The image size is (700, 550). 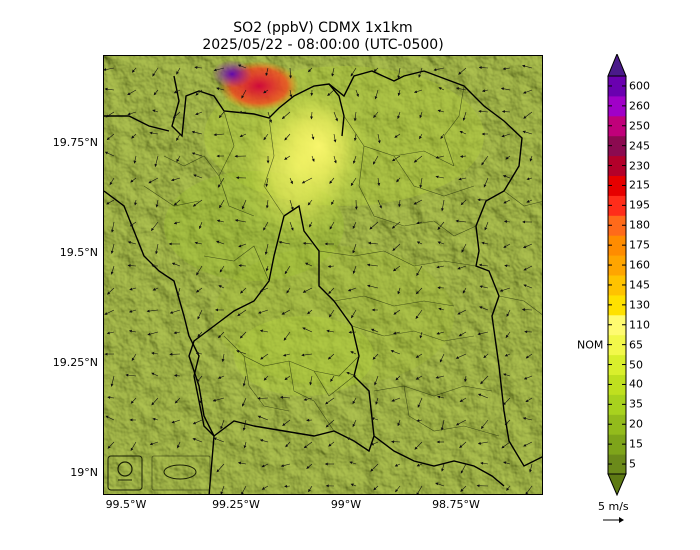 I want to click on colorbar-label: 65, so click(x=636, y=345).